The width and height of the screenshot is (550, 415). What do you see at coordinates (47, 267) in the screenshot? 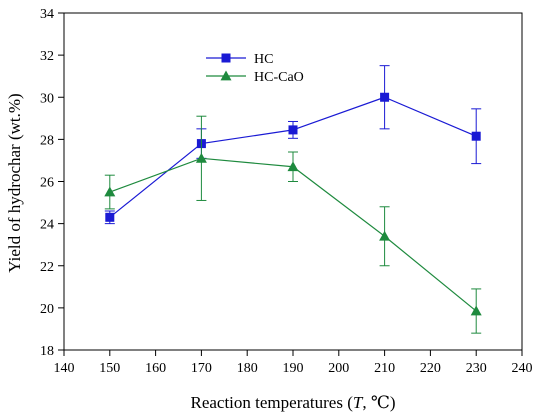
I see `y-tick-label: 22` at bounding box center [47, 267].